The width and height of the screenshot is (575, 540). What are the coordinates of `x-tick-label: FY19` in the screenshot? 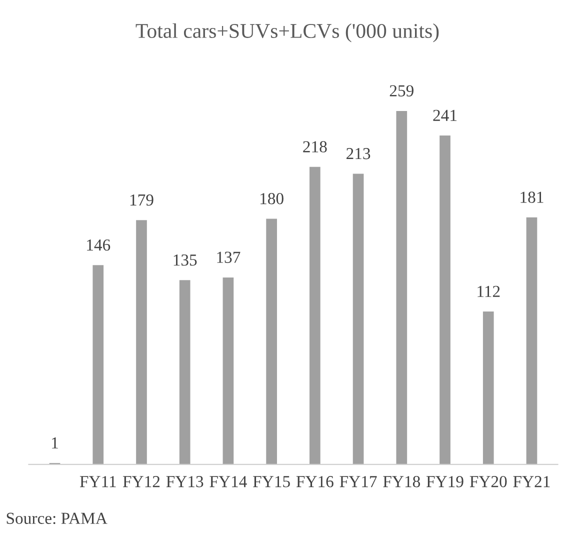 It's located at (445, 482).